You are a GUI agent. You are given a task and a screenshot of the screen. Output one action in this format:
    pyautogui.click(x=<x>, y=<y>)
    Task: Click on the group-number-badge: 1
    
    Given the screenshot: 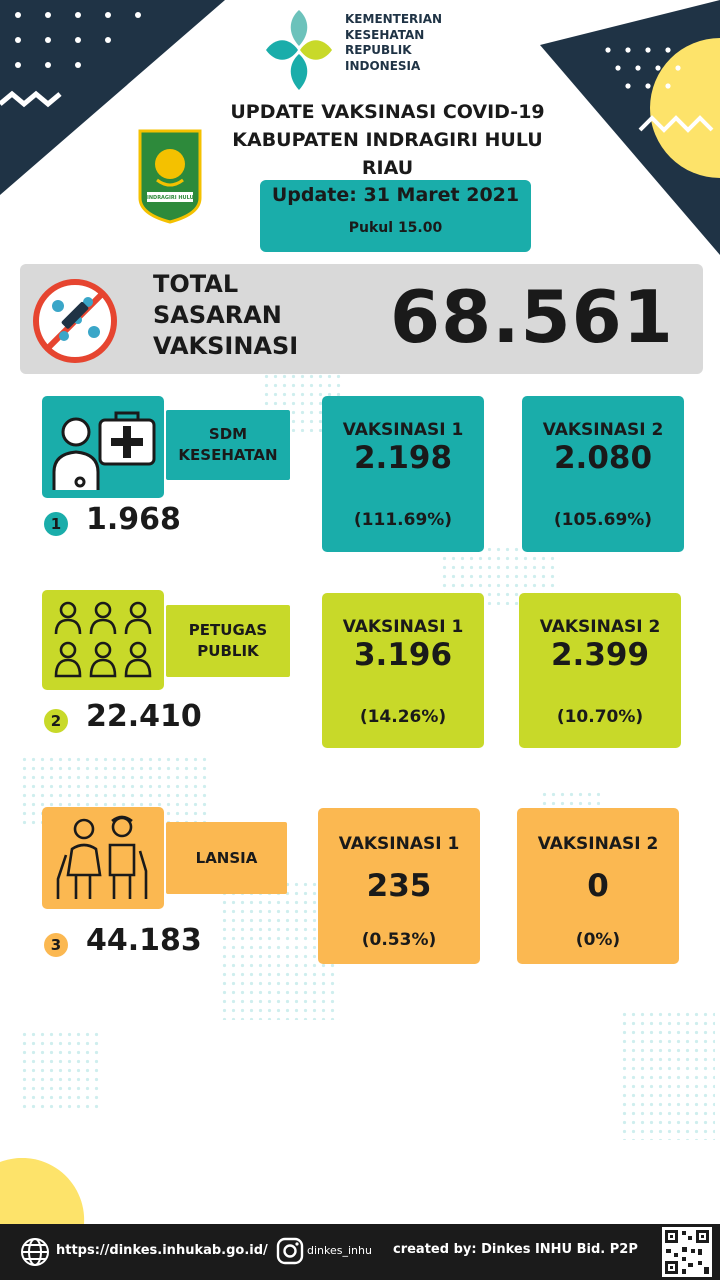 What is the action you would take?
    pyautogui.click(x=56, y=524)
    